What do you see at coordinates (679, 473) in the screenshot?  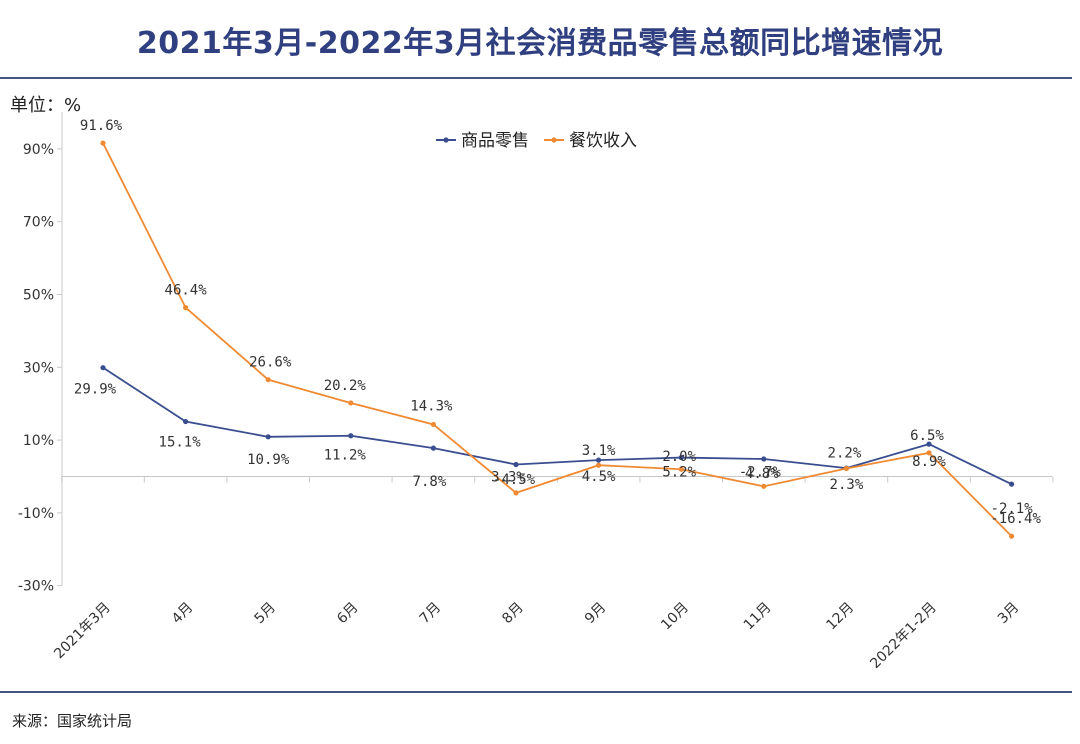 I see `data-label: 5.2%` at bounding box center [679, 473].